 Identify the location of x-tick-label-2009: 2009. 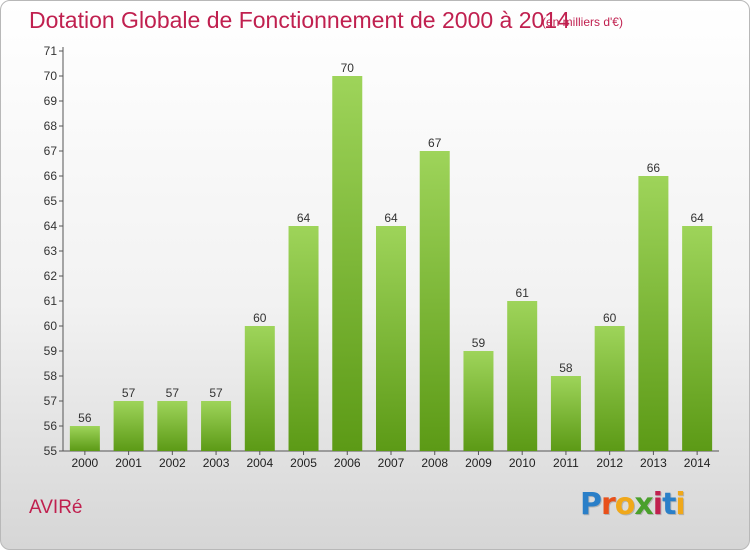
(478, 463).